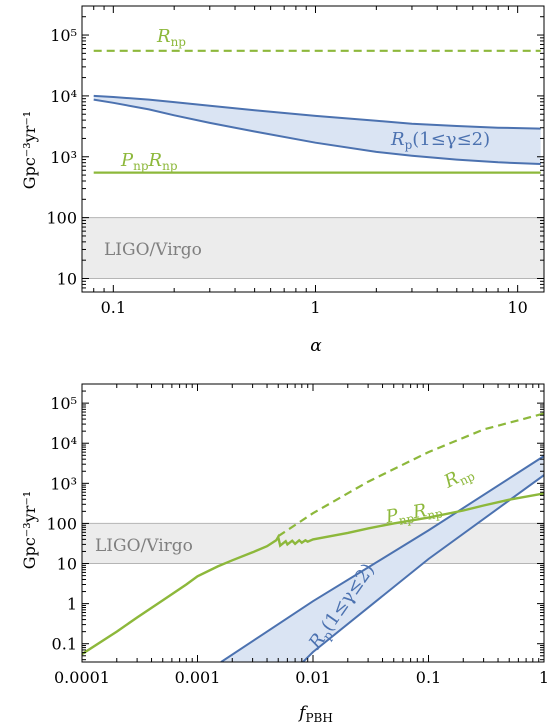 This screenshot has width=549, height=723. I want to click on annotation-rp-rest: (1≤γ≤2), so click(451, 139).